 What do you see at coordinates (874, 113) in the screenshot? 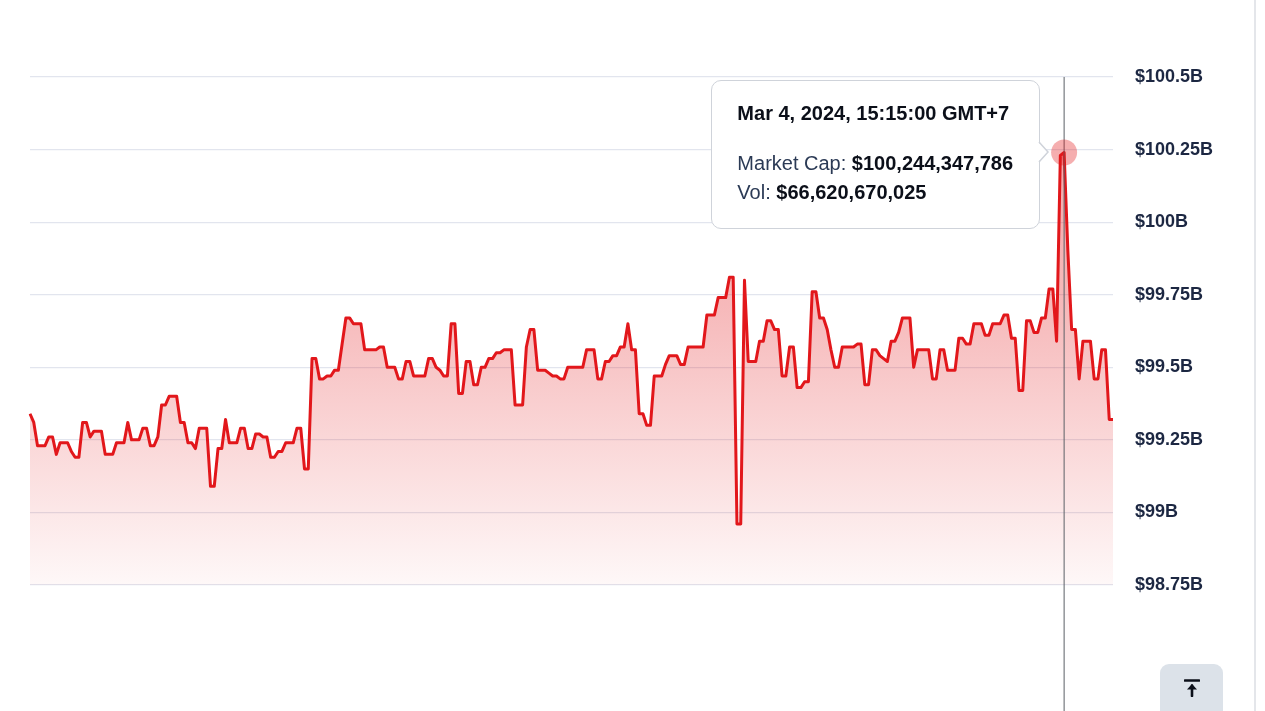
I see `annotation: Mar 4, 2024, 15:15:00 GMT+7` at bounding box center [874, 113].